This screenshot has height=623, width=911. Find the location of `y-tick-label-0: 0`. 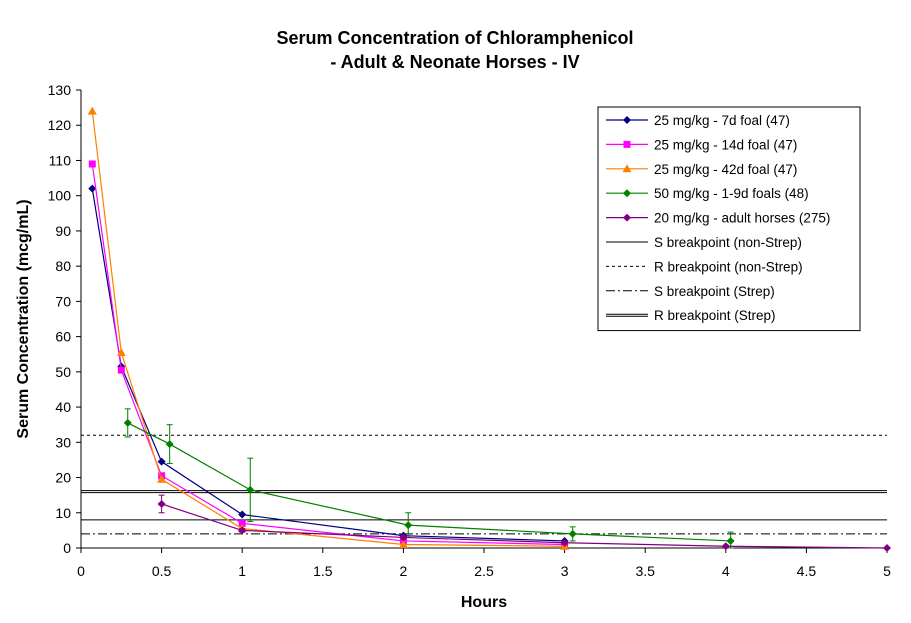

y-tick-label-0: 0 is located at coordinates (67, 548).